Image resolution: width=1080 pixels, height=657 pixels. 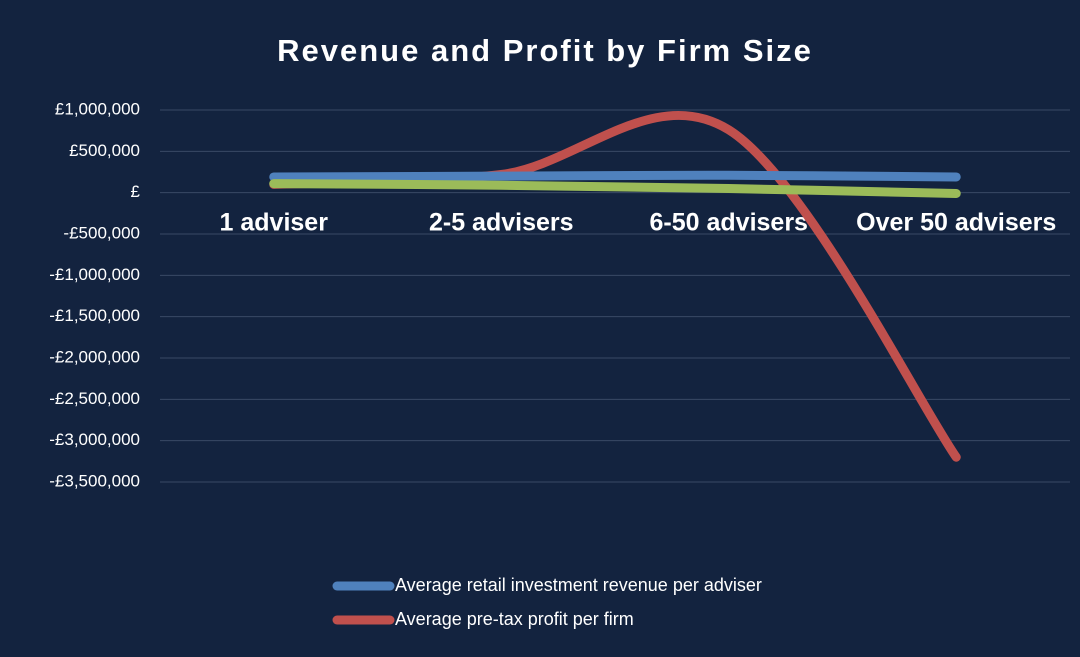 What do you see at coordinates (94, 356) in the screenshot?
I see `y-tick-label: -£2,000,000` at bounding box center [94, 356].